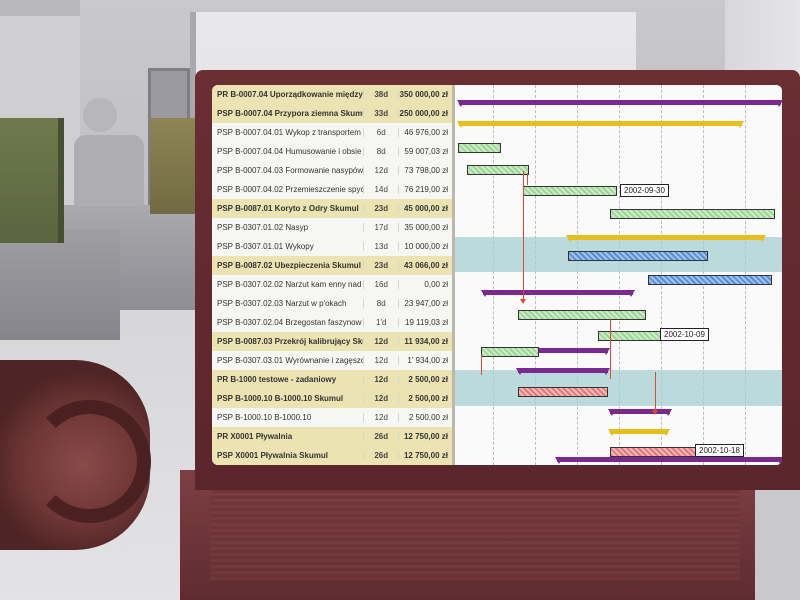 This screenshot has width=800, height=600. What do you see at coordinates (380, 246) in the screenshot?
I see `duration-cell: 13d` at bounding box center [380, 246].